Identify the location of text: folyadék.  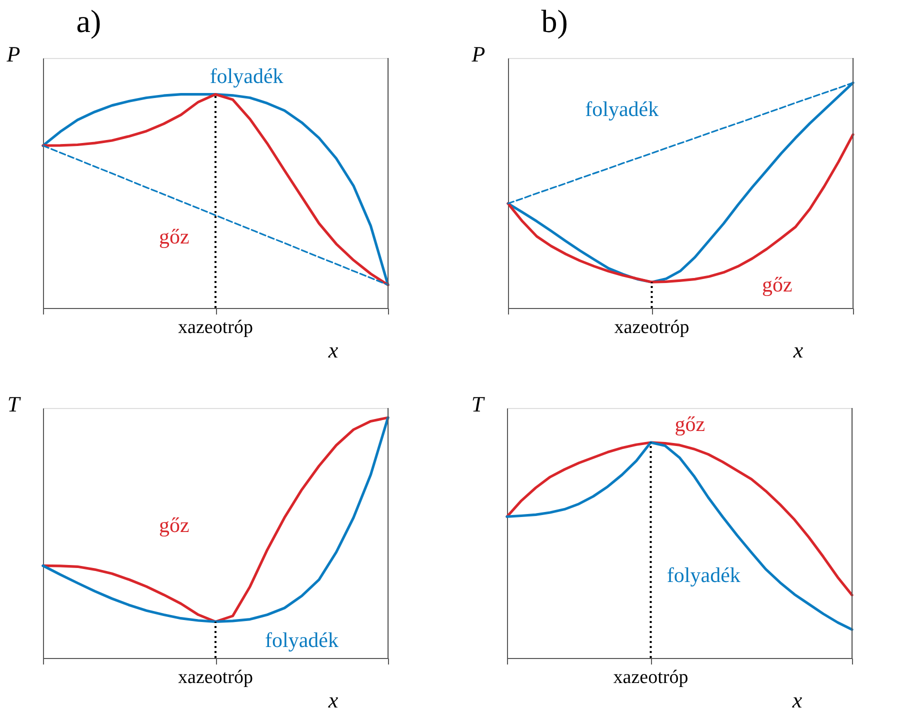
(622, 108).